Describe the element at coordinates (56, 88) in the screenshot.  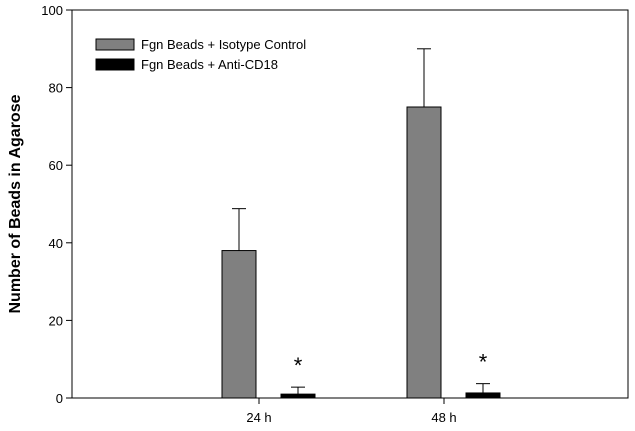
I see `y-tick-label: 80` at that location.